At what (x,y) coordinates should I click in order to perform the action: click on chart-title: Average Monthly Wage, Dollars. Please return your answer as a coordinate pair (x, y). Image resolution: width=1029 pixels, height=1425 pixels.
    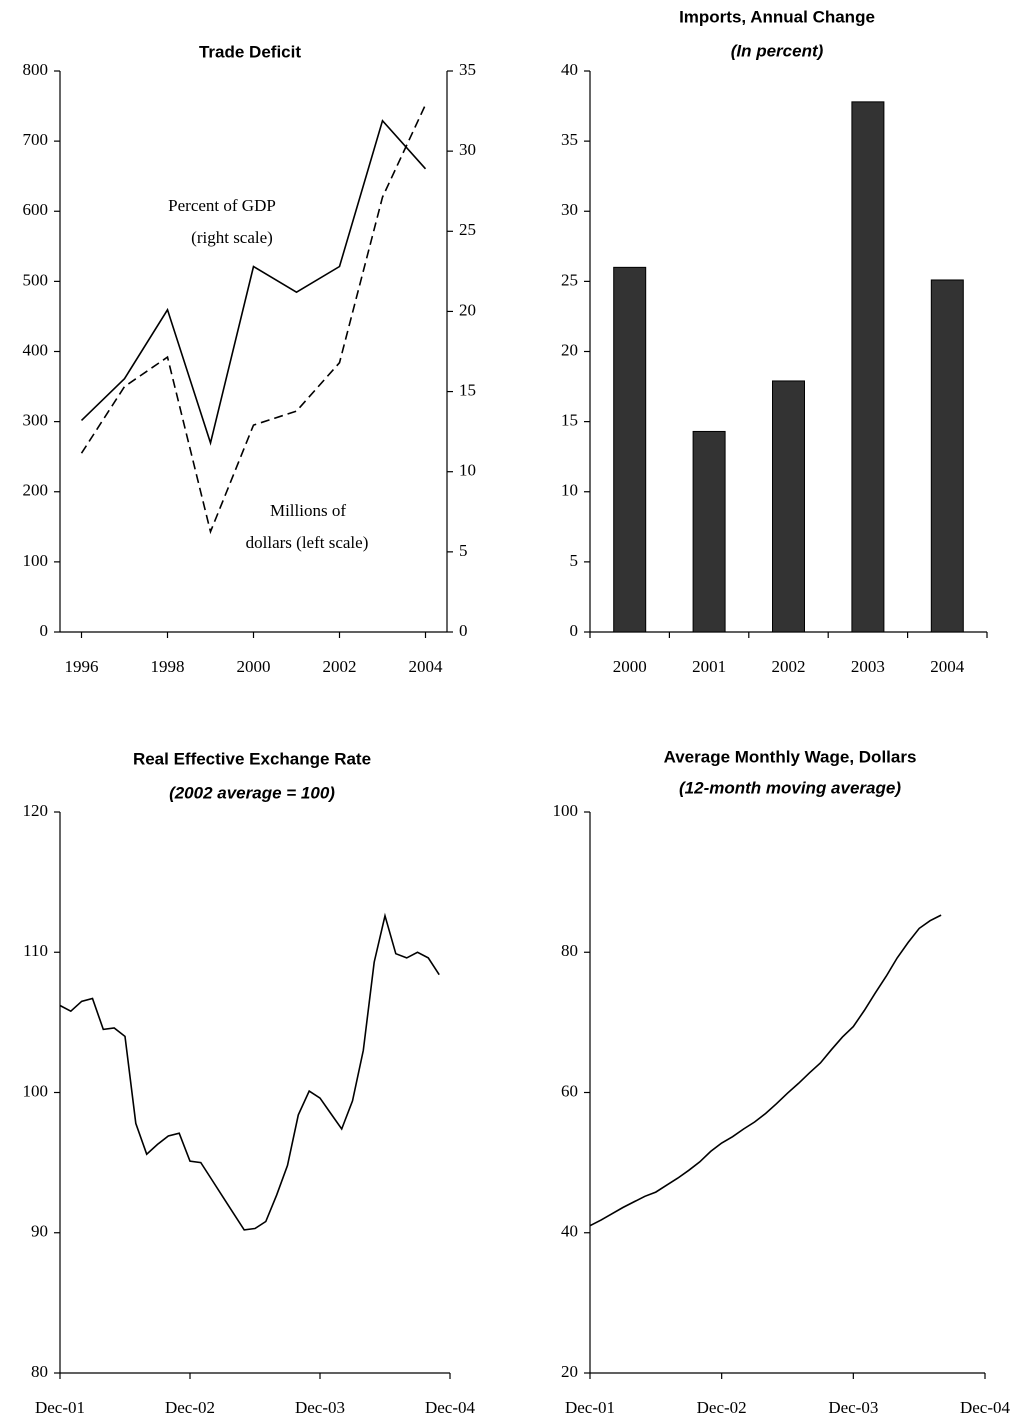
    Looking at the image, I should click on (790, 756).